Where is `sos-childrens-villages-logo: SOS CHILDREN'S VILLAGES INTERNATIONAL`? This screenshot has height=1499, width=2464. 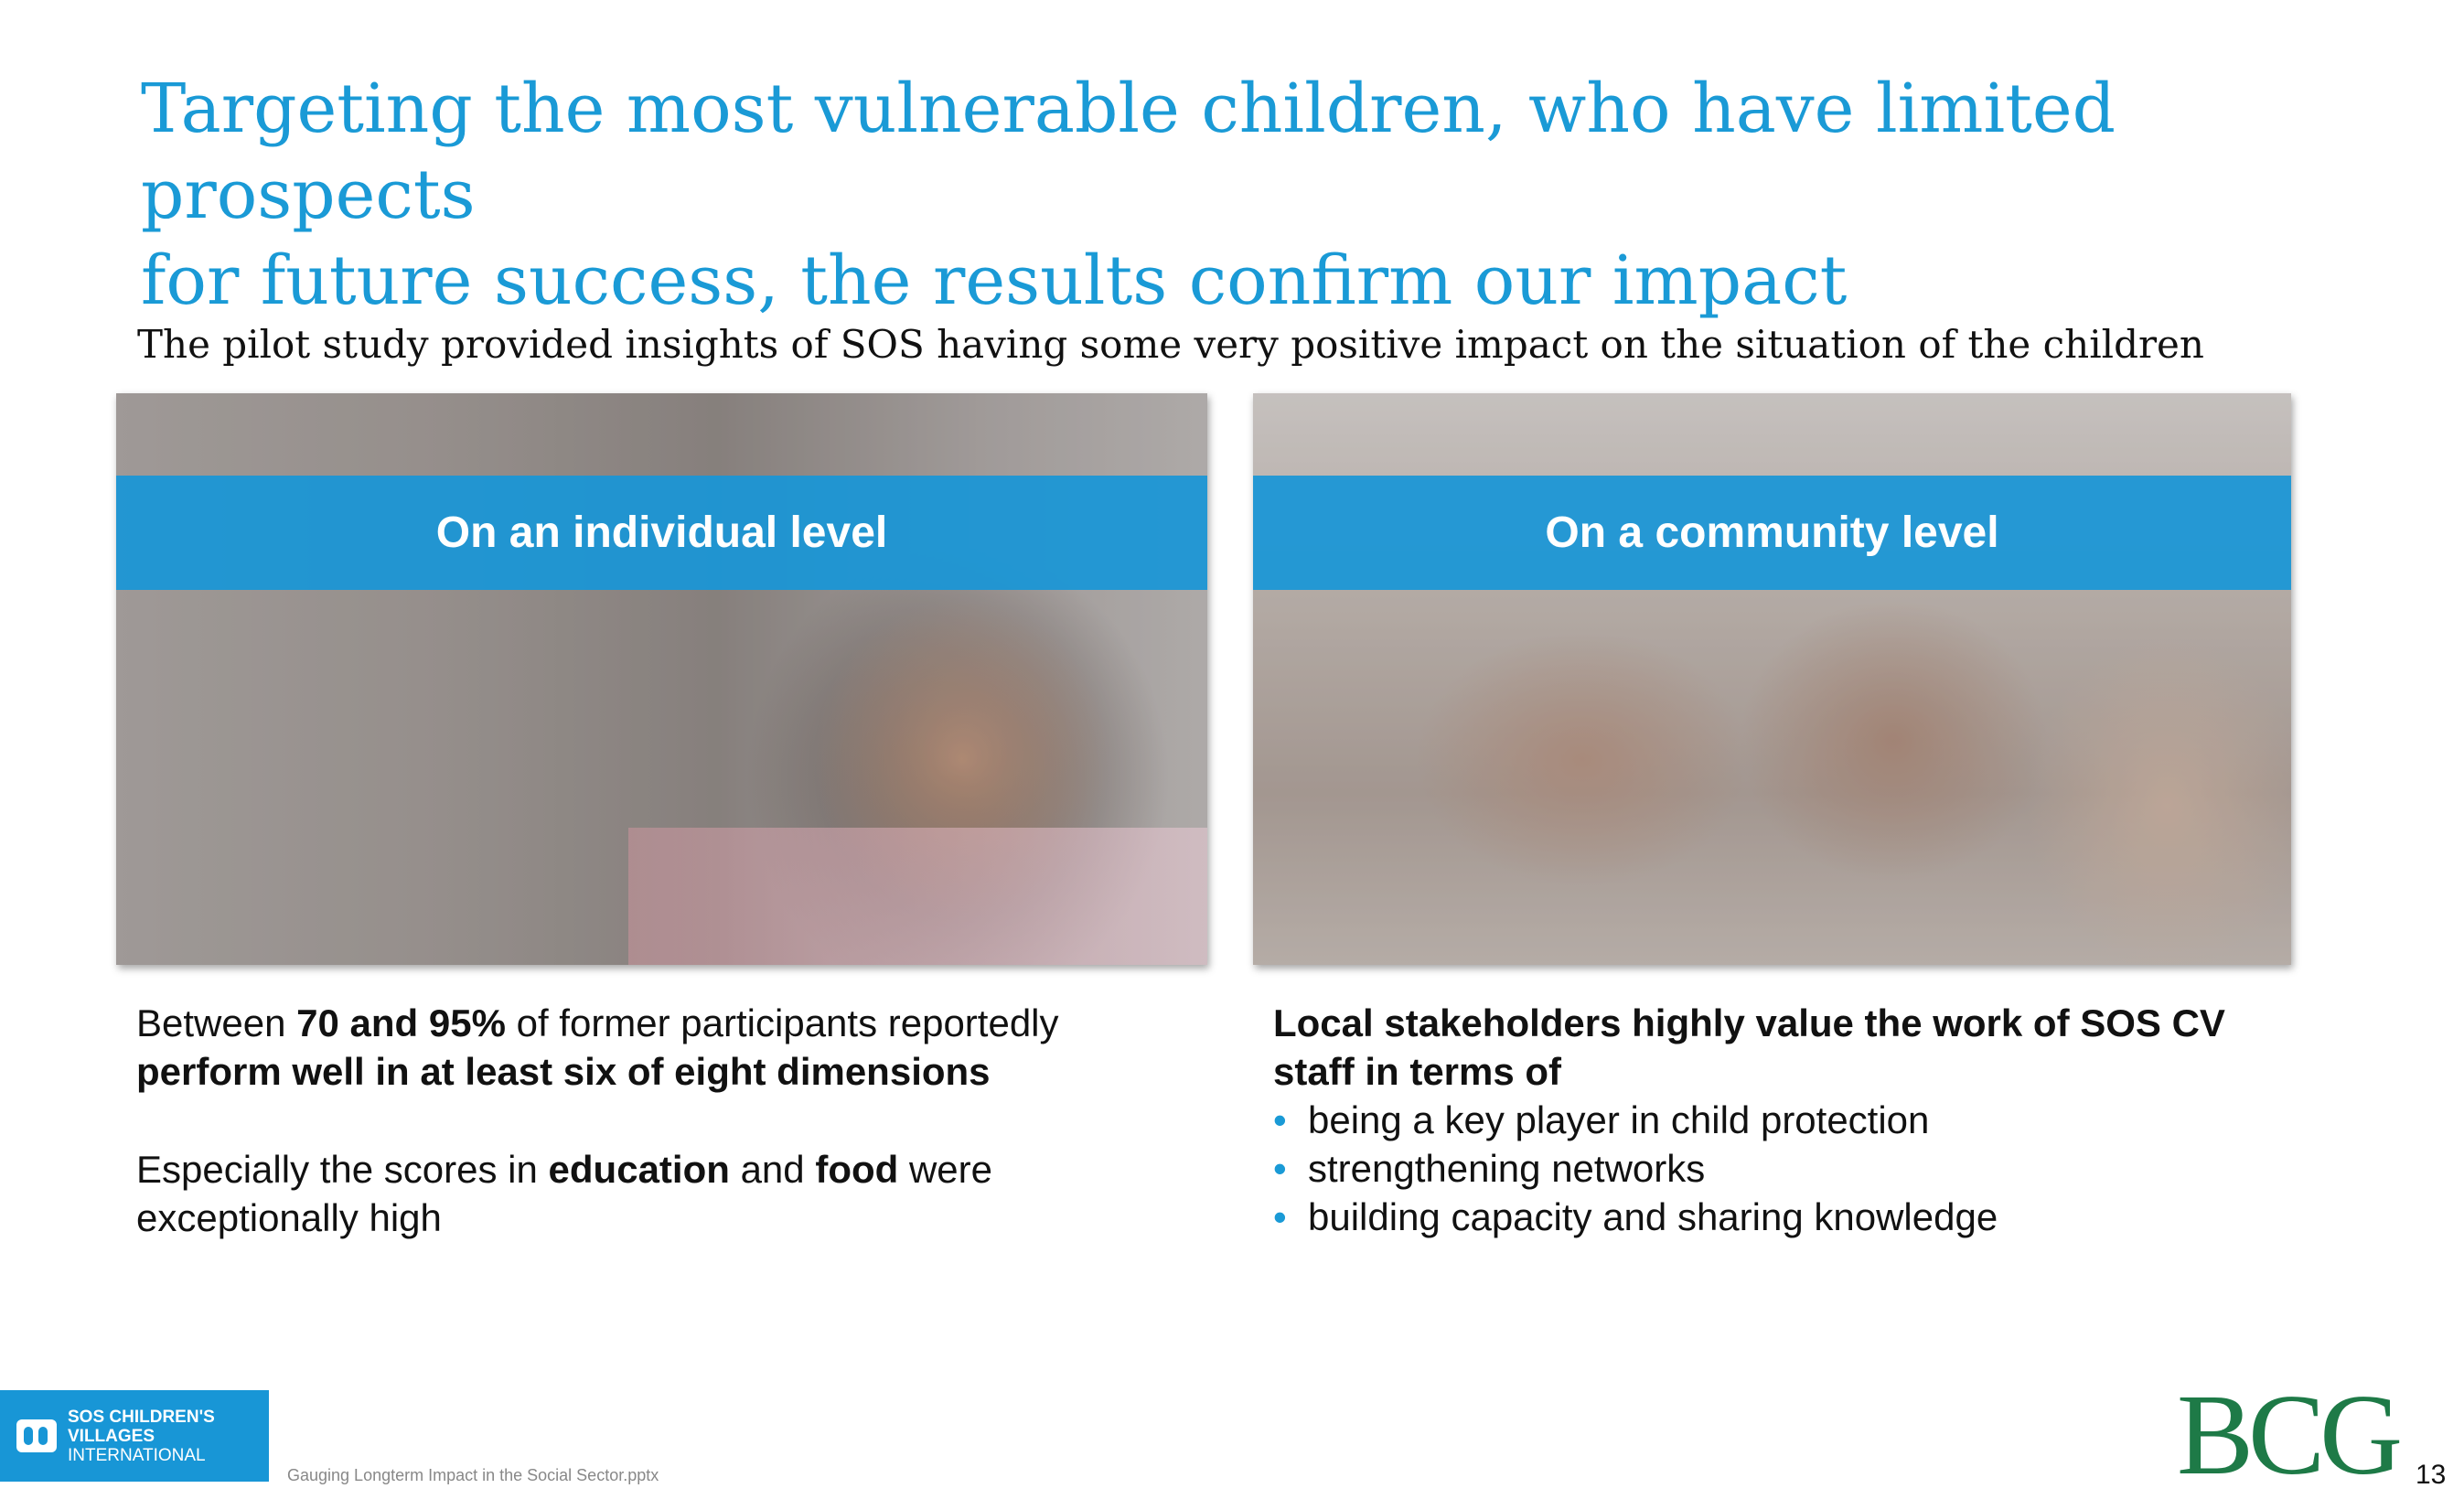 sos-childrens-villages-logo: SOS CHILDREN'S VILLAGES INTERNATIONAL is located at coordinates (135, 1436).